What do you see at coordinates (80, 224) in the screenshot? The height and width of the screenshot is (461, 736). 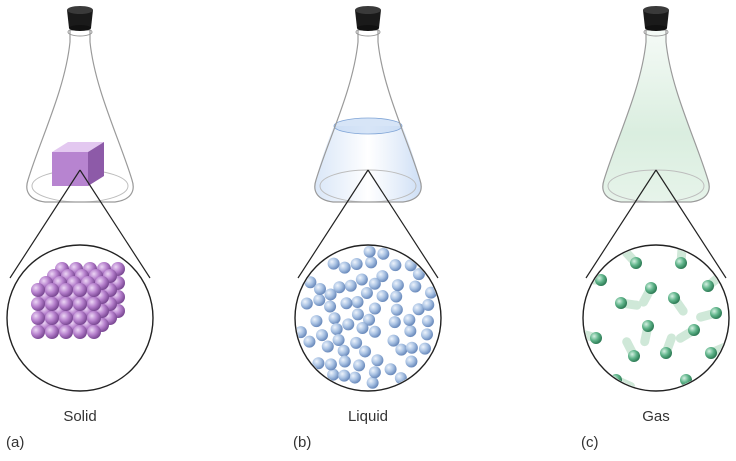 I see `magnify-lines-solid` at bounding box center [80, 224].